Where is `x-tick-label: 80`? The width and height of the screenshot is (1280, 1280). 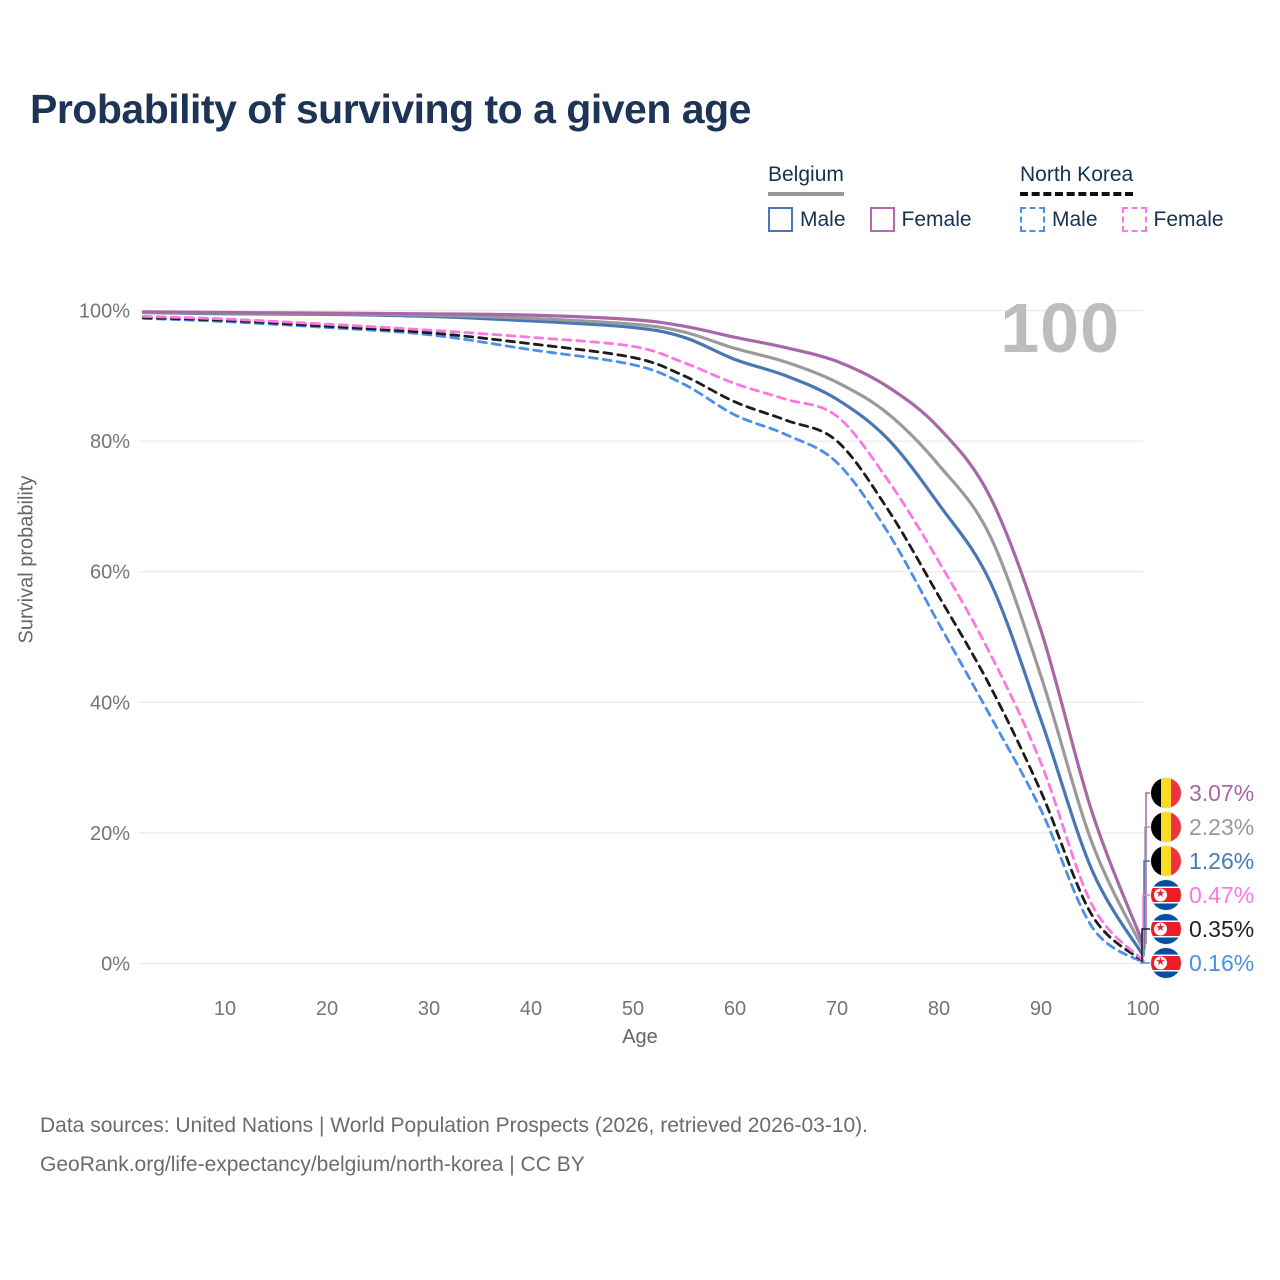 x-tick-label: 80 is located at coordinates (939, 1009).